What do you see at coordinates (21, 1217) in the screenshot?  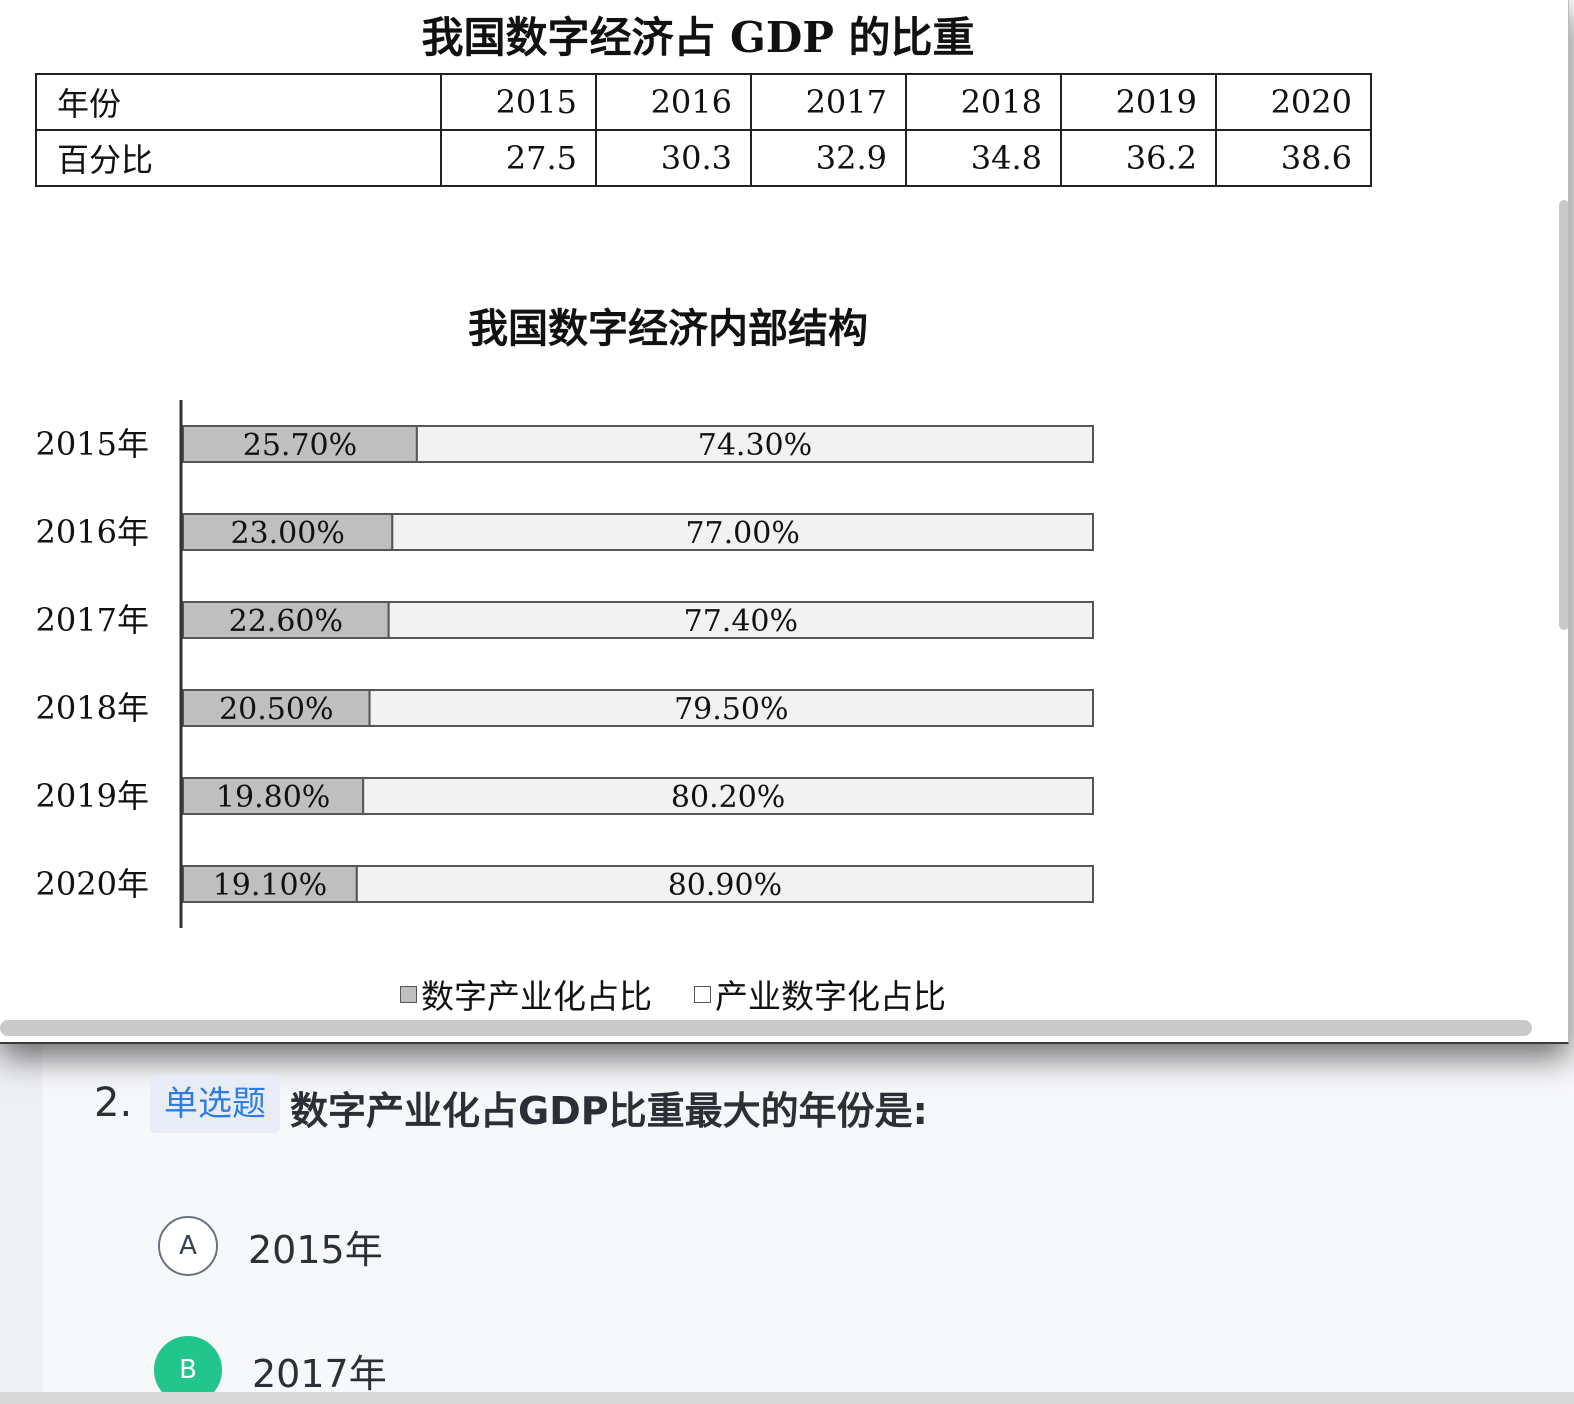 I see `left-gutter` at bounding box center [21, 1217].